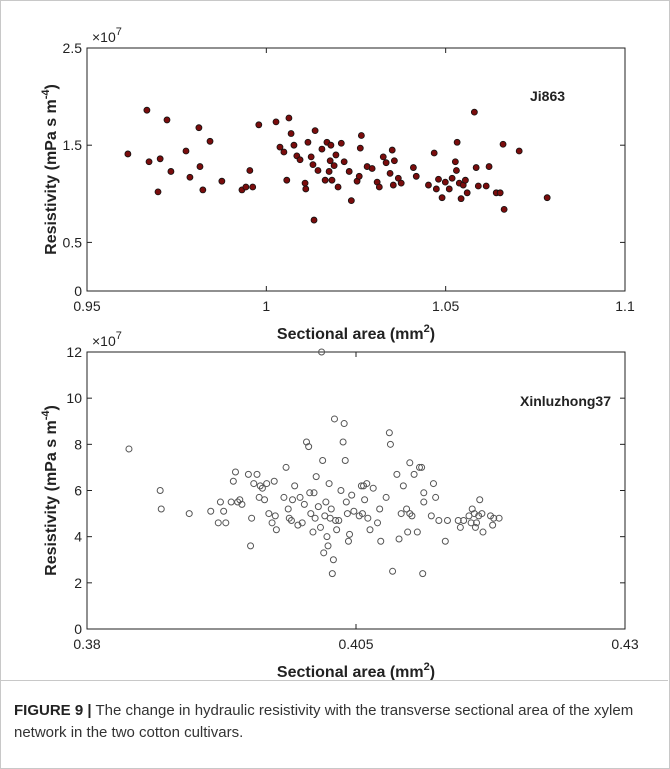 This screenshot has width=670, height=769. I want to click on y-tick-label: 8, so click(78, 444).